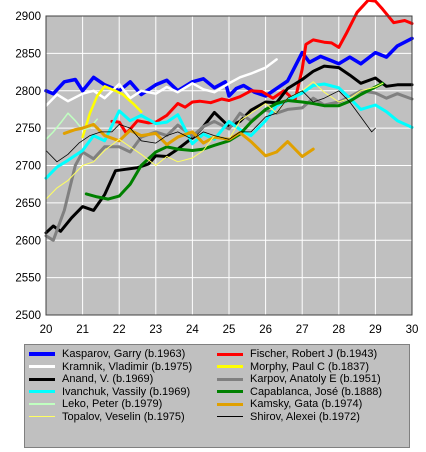 This screenshot has width=426, height=452. Describe the element at coordinates (28, 17) in the screenshot. I see `y-tick-label: 2900` at that location.